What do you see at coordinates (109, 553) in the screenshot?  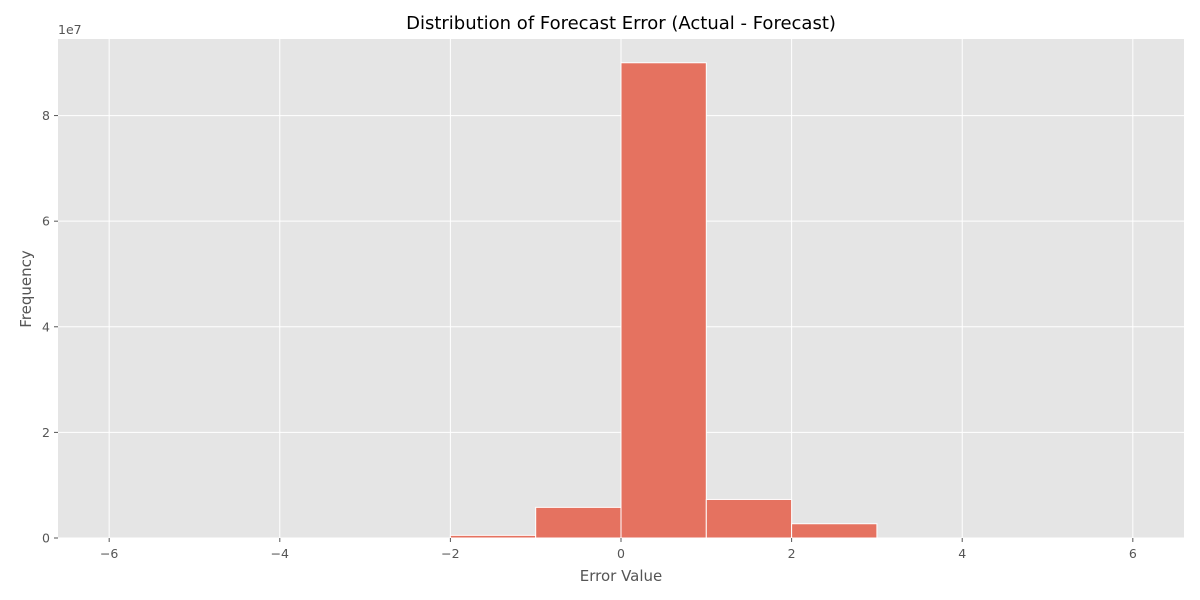 I see `x-tick-label: −6` at bounding box center [109, 553].